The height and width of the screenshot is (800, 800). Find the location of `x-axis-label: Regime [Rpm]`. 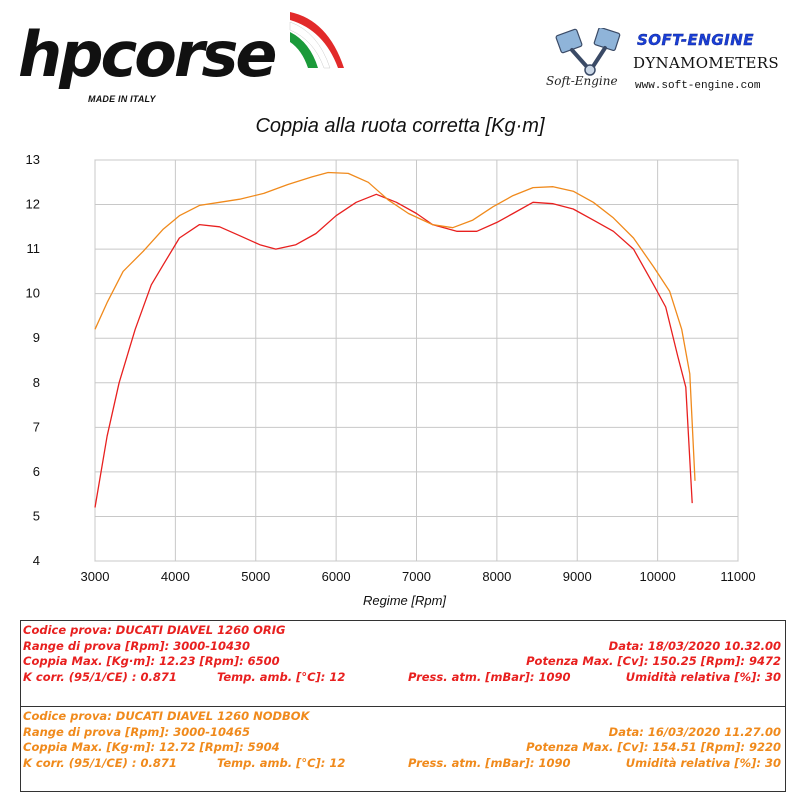

x-axis-label: Regime [Rpm] is located at coordinates (404, 600).